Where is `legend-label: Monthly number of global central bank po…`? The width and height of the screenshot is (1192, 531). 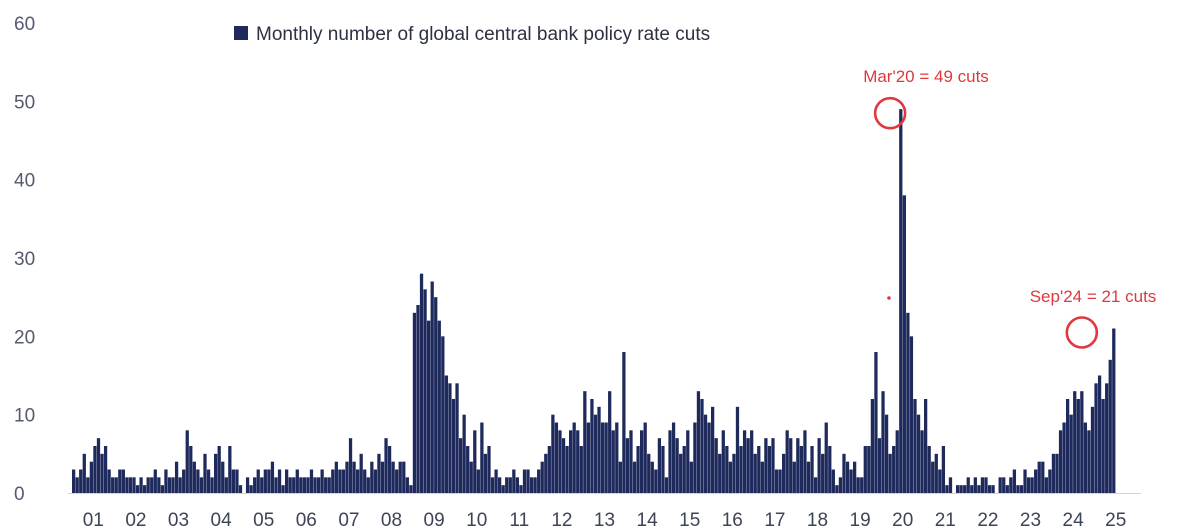
legend-label: Monthly number of global central bank po… is located at coordinates (483, 34).